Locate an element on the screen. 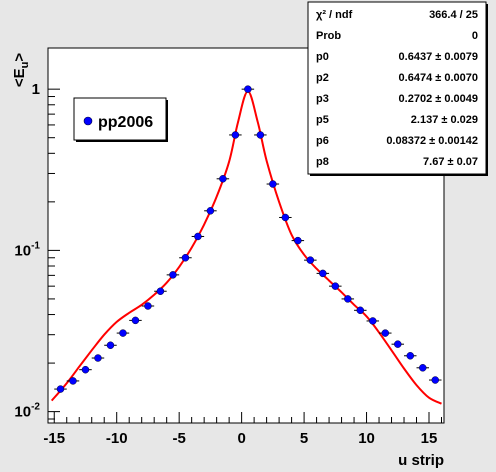 The height and width of the screenshot is (472, 496). stats-name: χ² / ndf is located at coordinates (334, 15).